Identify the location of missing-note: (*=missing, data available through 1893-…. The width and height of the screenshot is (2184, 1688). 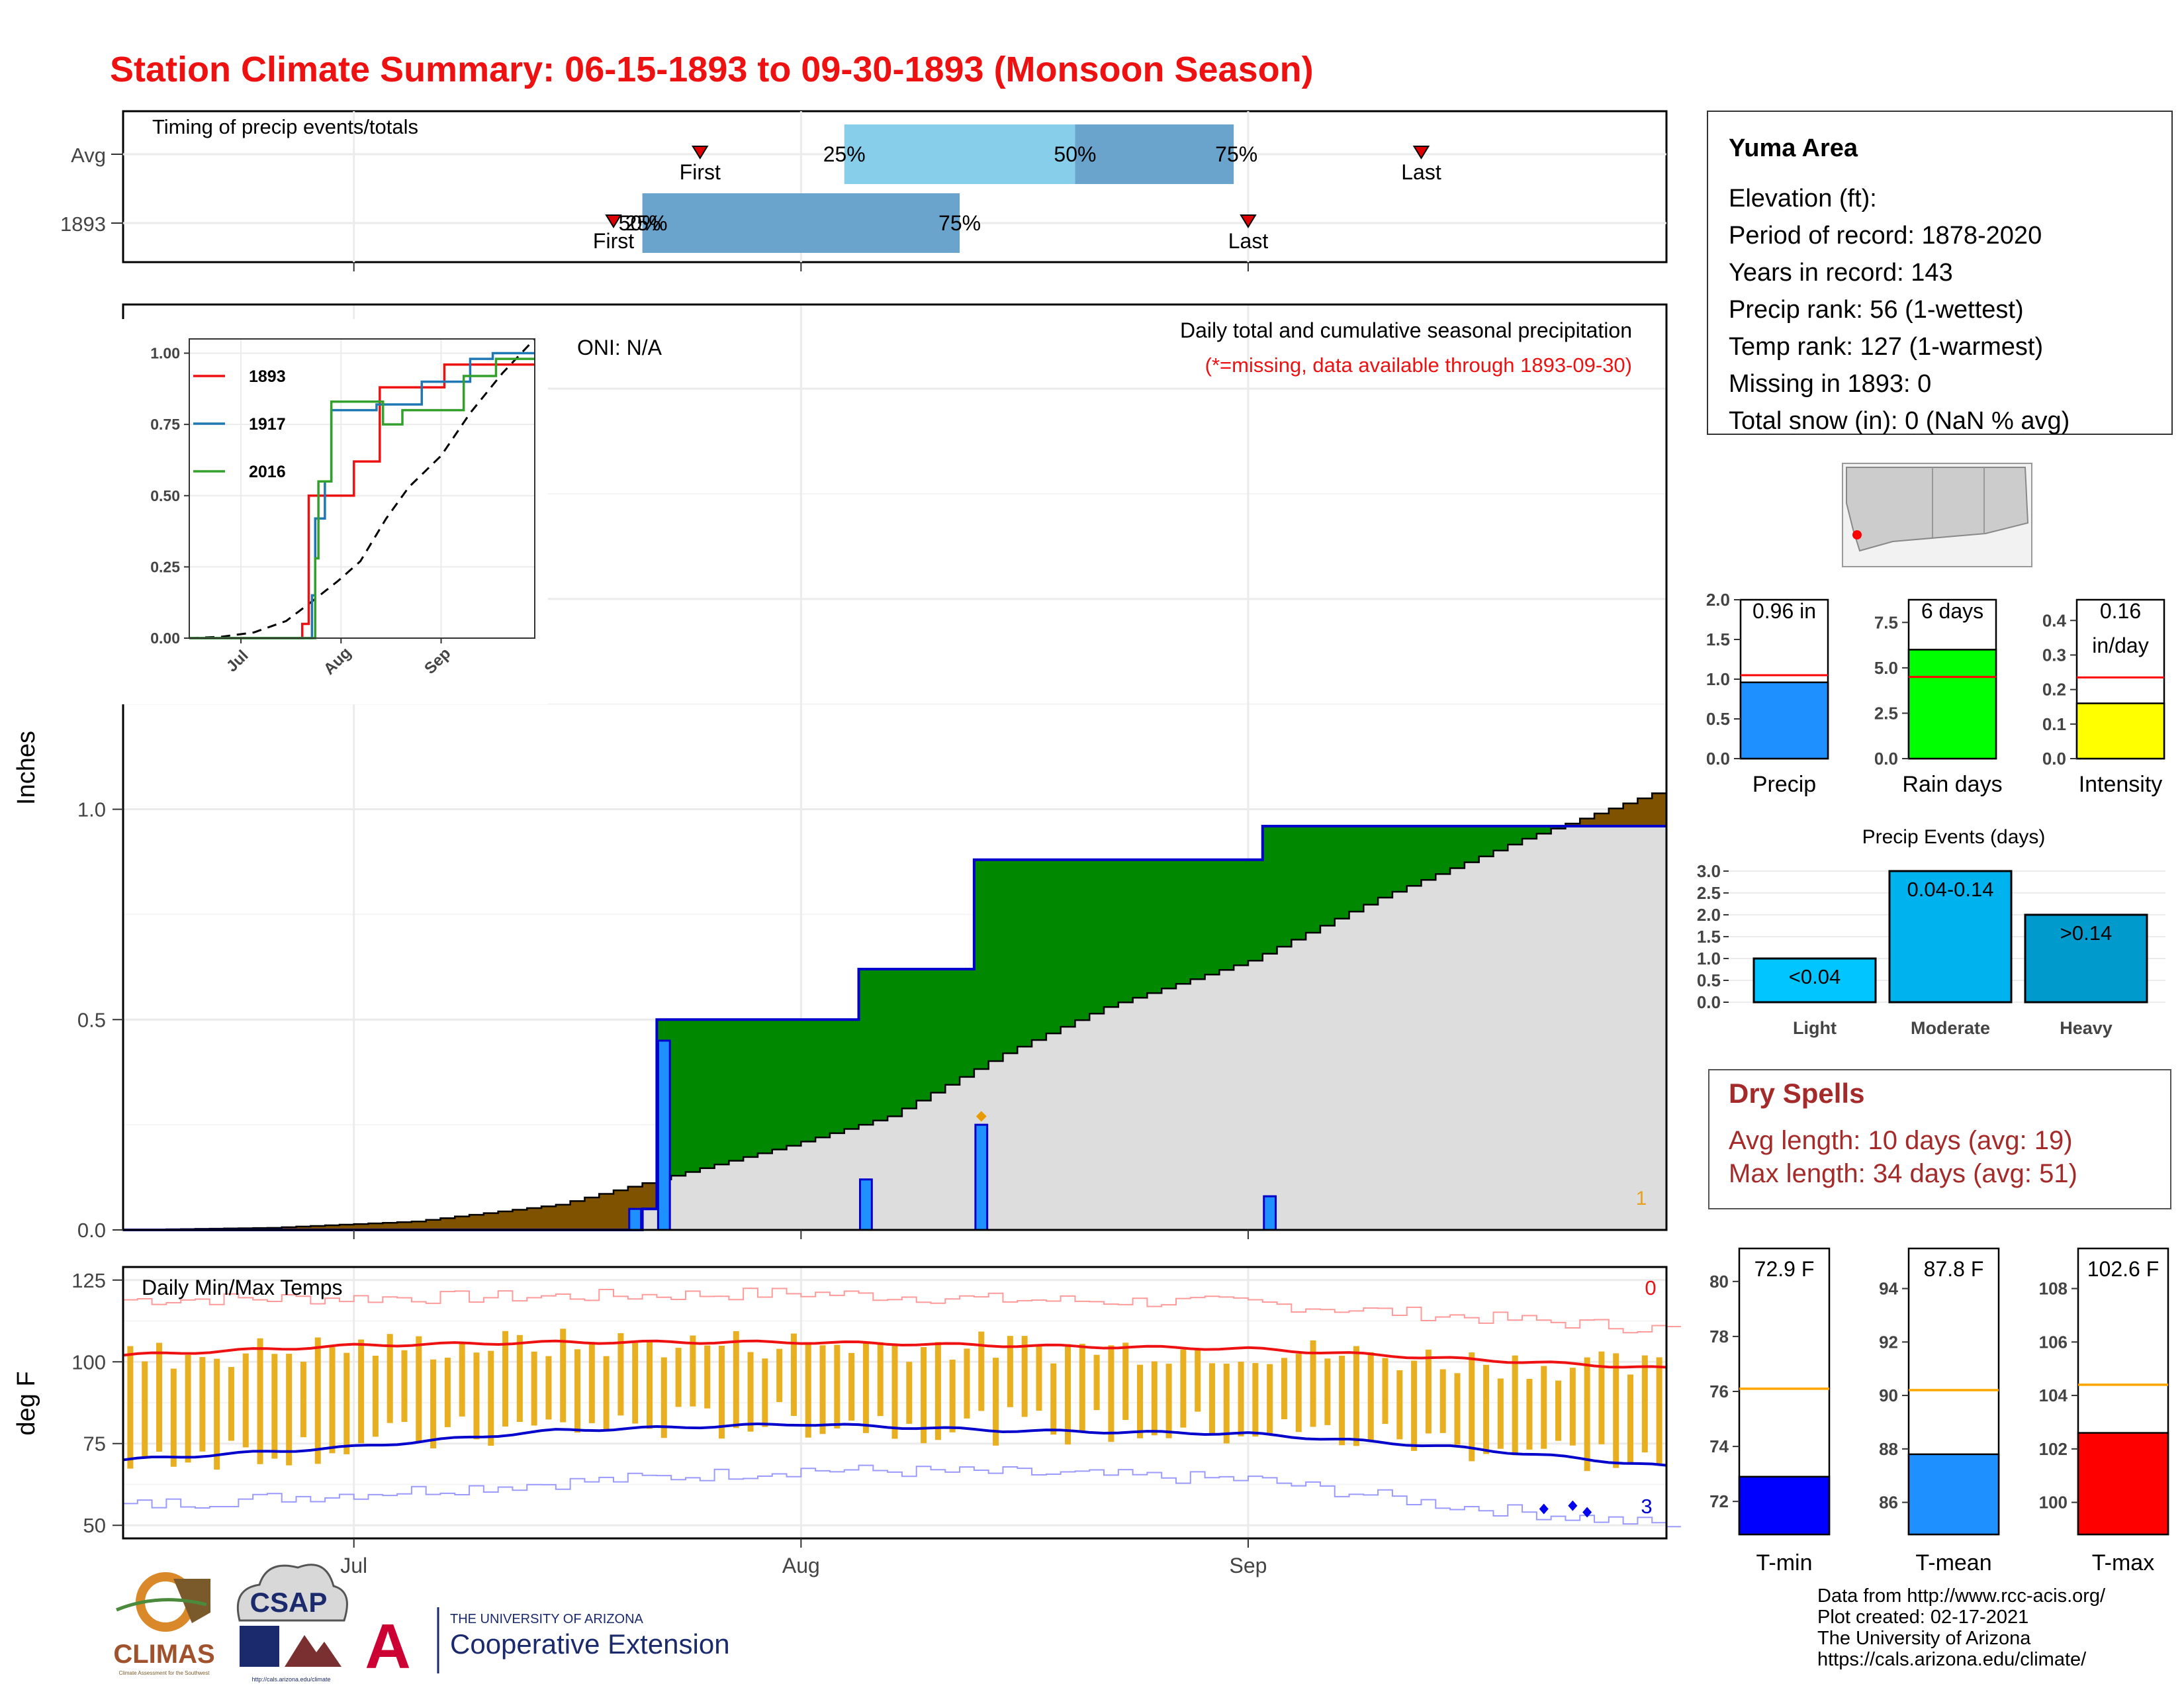
(1419, 365).